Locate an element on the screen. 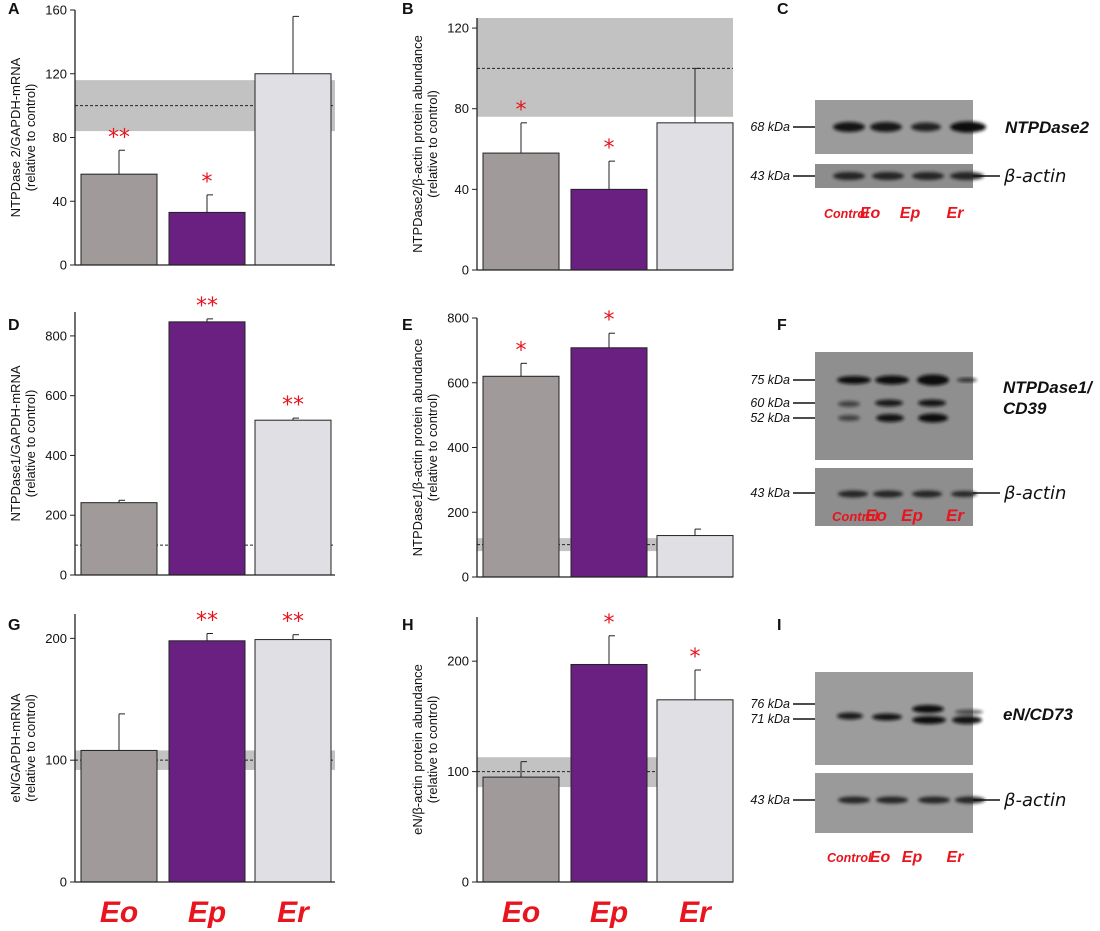 This screenshot has height=931, width=1100. category-label-eo: Eo is located at coordinates (119, 912).